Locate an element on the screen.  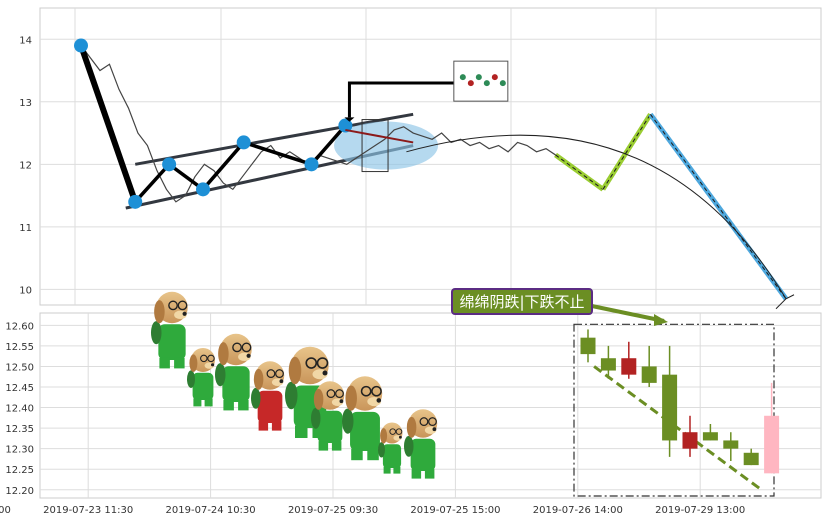
top-y-tick-label: 11 is located at coordinates (25, 228).